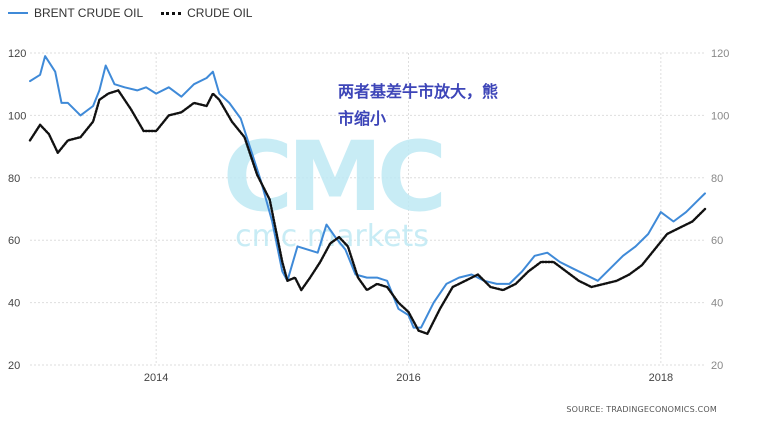 This screenshot has width=759, height=426. Describe the element at coordinates (418, 91) in the screenshot. I see `annotation-line-1: 两者基差牛市放大，熊` at that location.